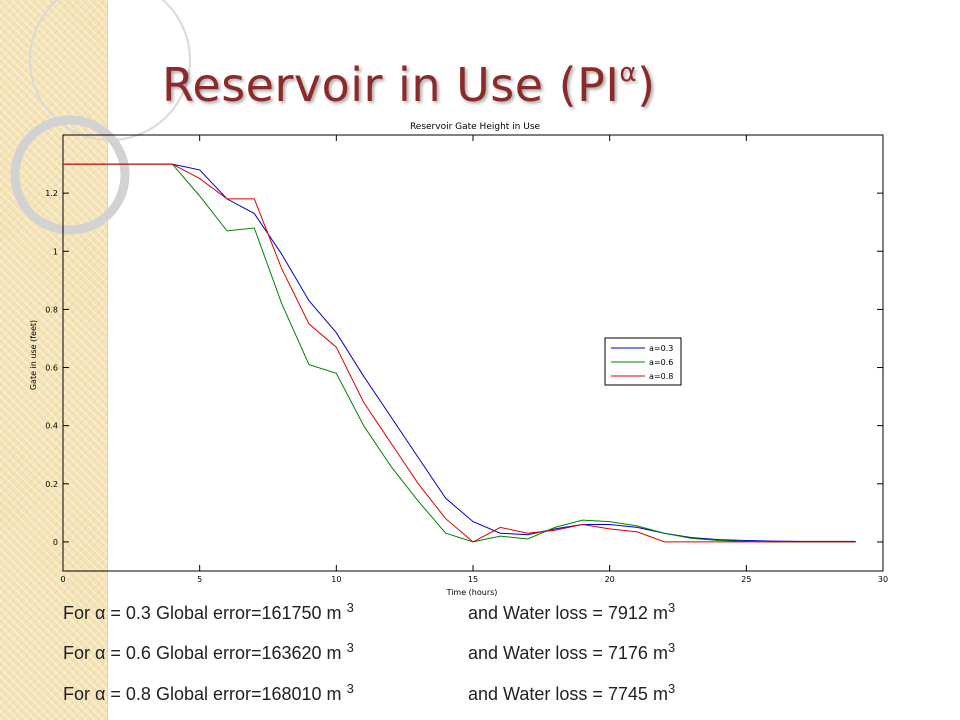 The image size is (960, 720). Describe the element at coordinates (205, 694) in the screenshot. I see `global-error-text: For α = 0.8 Global error=168010 m` at that location.